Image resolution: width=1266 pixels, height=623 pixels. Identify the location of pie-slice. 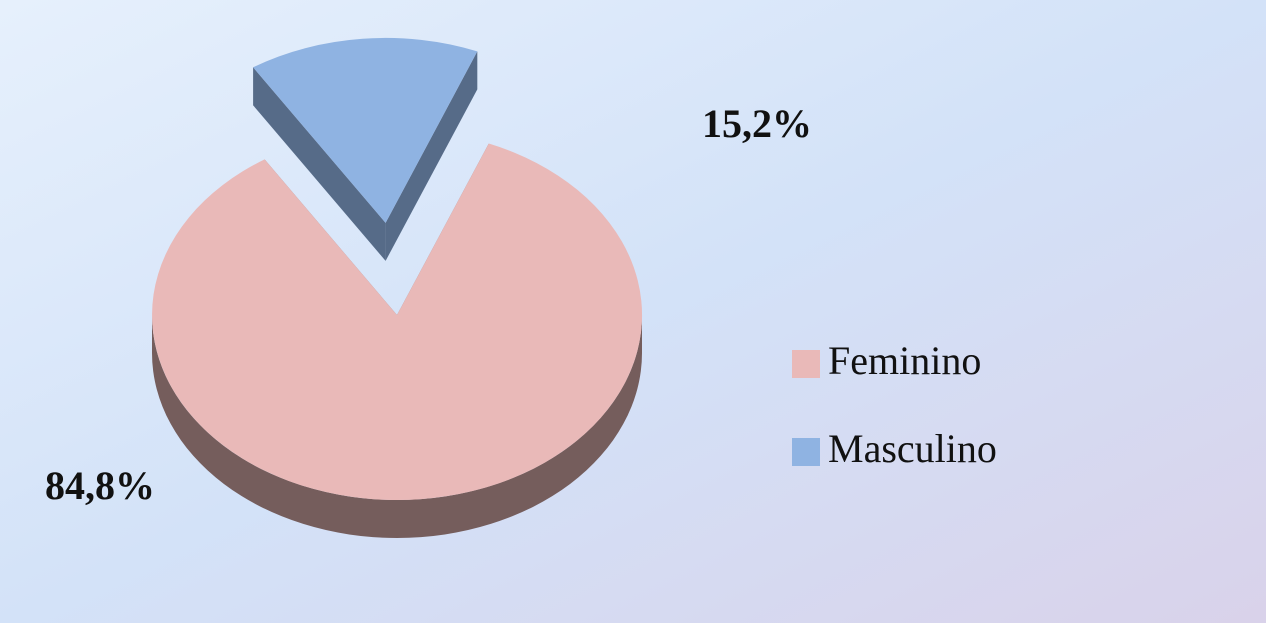
(365, 130).